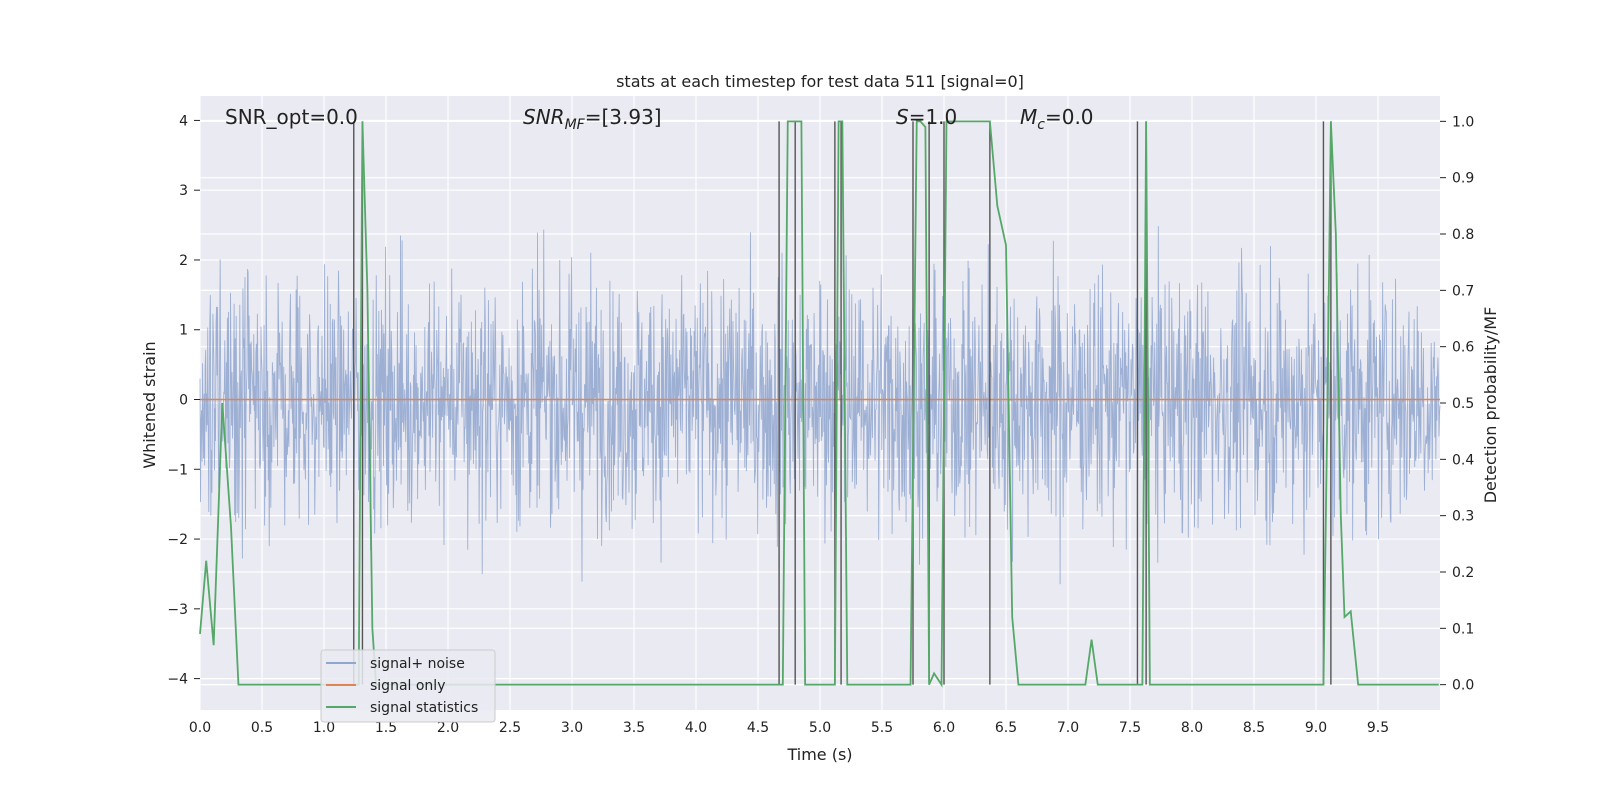  Describe the element at coordinates (544, 117) in the screenshot. I see `annotation-snr-mf-symbol: SNR` at that location.